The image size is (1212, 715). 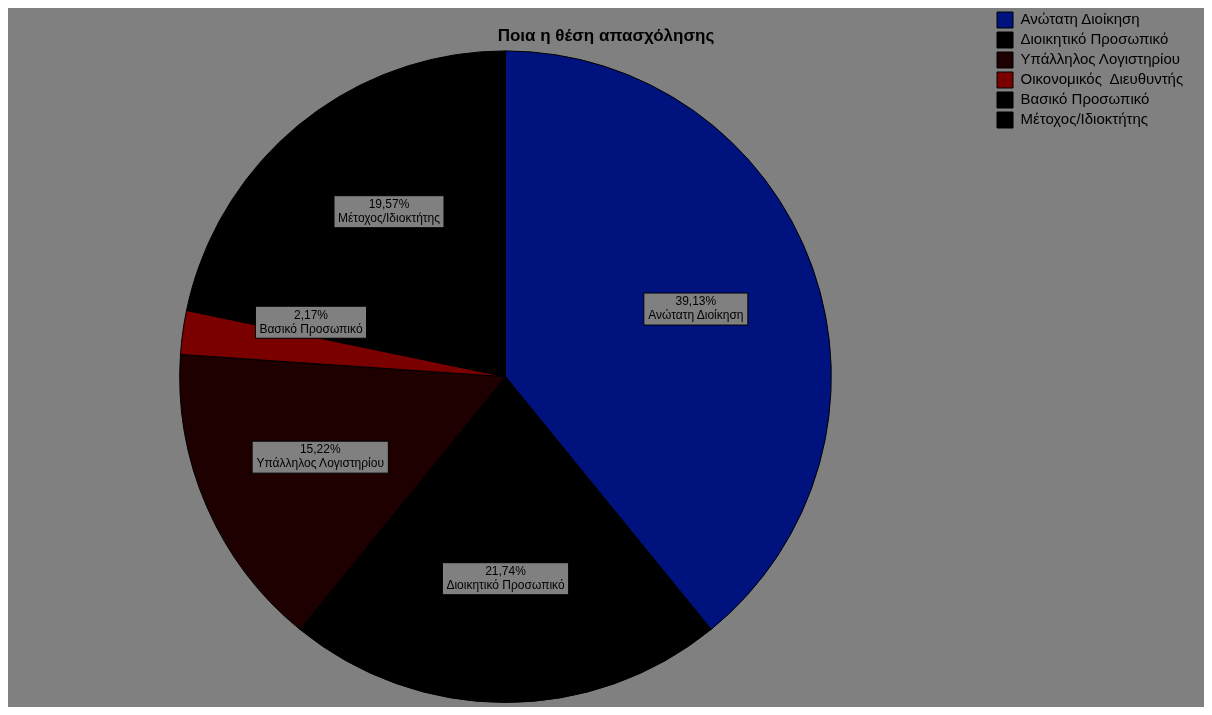 What do you see at coordinates (1094, 39) in the screenshot?
I see `legend-label: Διοικητικό Προσωπικό` at bounding box center [1094, 39].